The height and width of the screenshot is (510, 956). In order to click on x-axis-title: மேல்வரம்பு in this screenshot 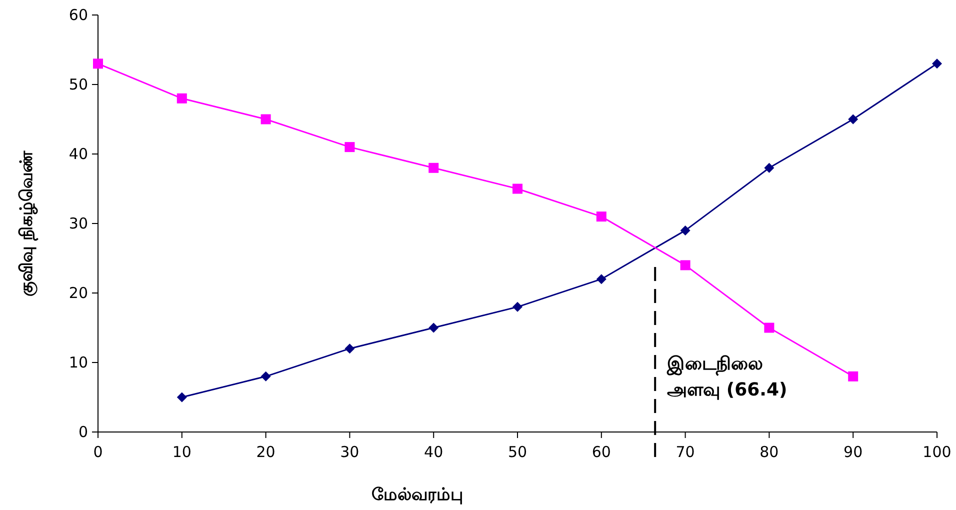, I will do `click(418, 495)`.